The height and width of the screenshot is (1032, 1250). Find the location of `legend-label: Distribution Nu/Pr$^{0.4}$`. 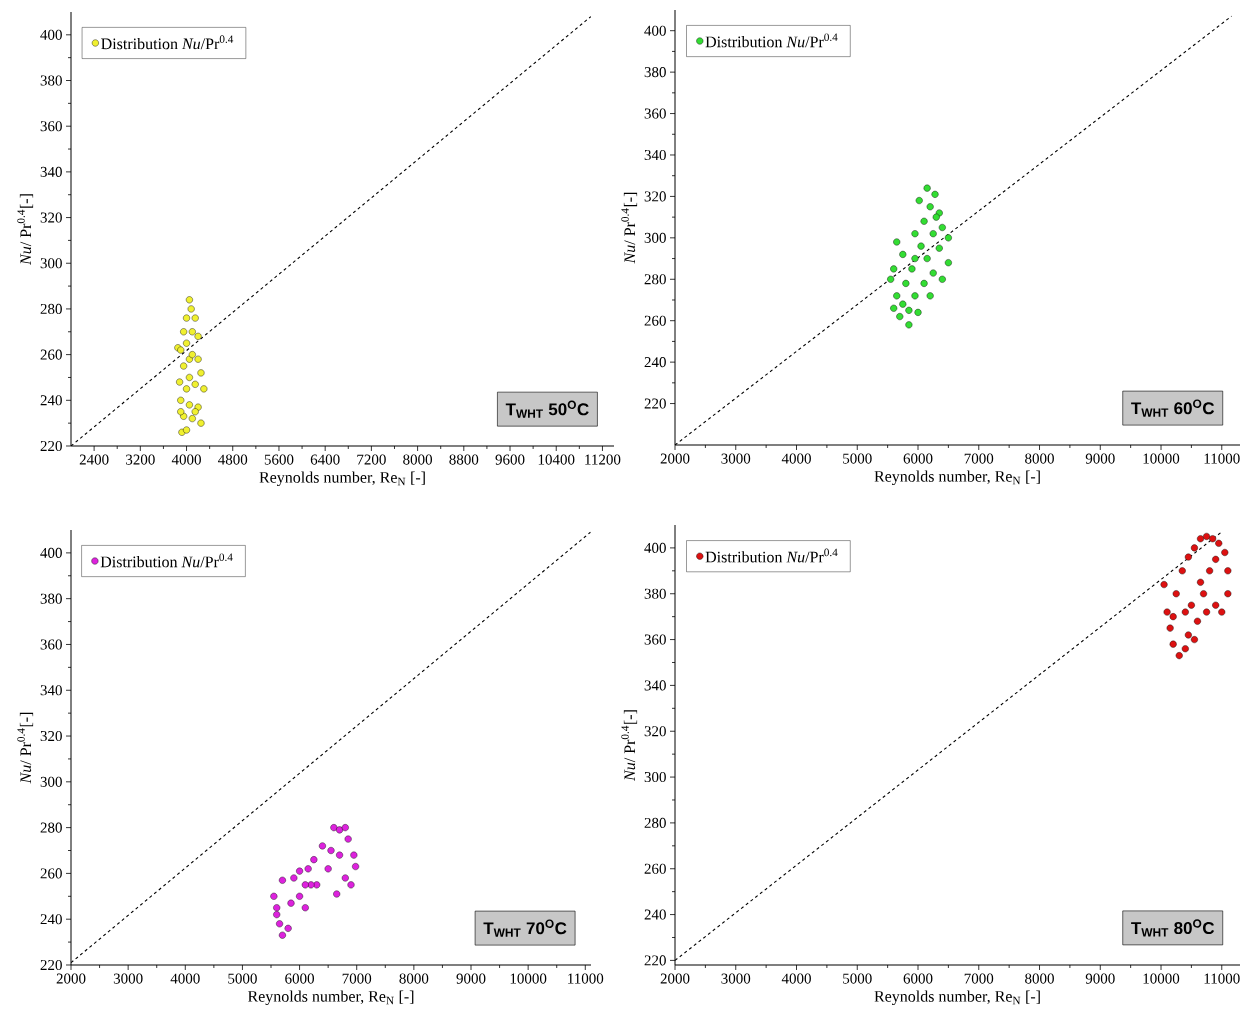

legend-label: Distribution Nu/Pr$^{0.4}$ is located at coordinates (166, 560).